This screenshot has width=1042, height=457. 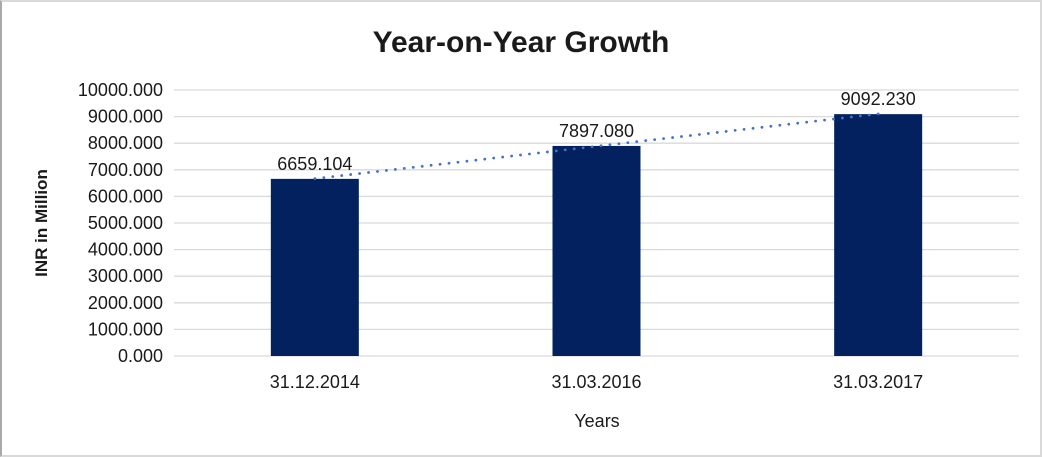 I want to click on y-tick-label: 6000.000, so click(x=125, y=196).